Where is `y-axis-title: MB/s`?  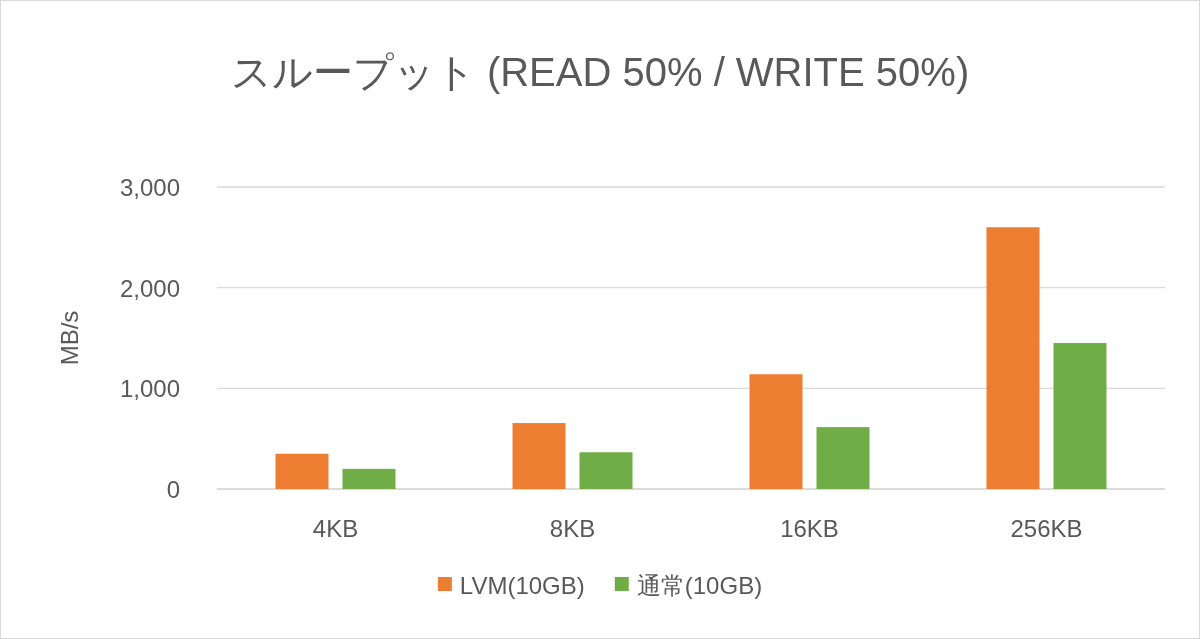
y-axis-title: MB/s is located at coordinates (69, 338).